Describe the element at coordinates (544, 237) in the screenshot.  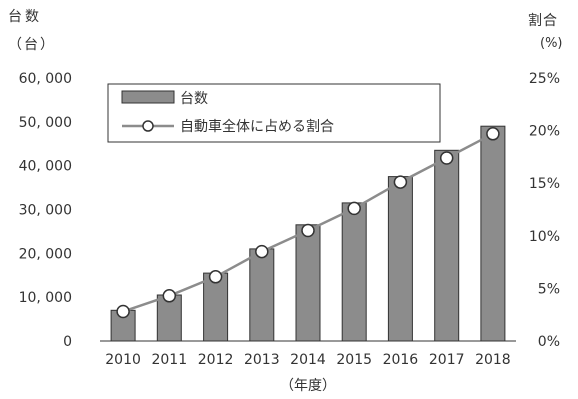
I see `right-tick-label: 10%` at that location.